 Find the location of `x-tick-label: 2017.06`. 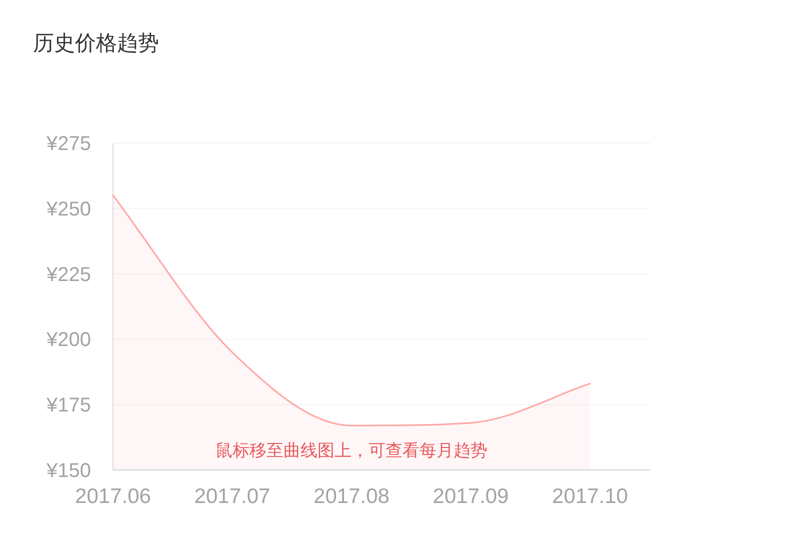

x-tick-label: 2017.06 is located at coordinates (113, 496).